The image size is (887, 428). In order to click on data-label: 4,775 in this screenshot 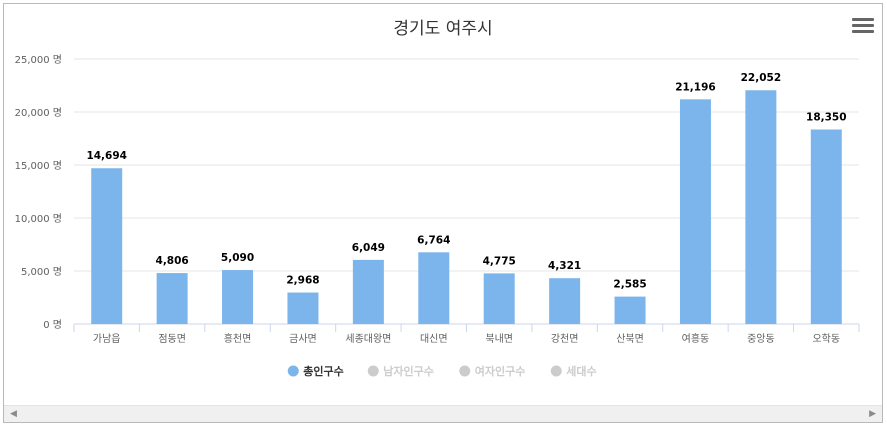, I will do `click(499, 261)`.